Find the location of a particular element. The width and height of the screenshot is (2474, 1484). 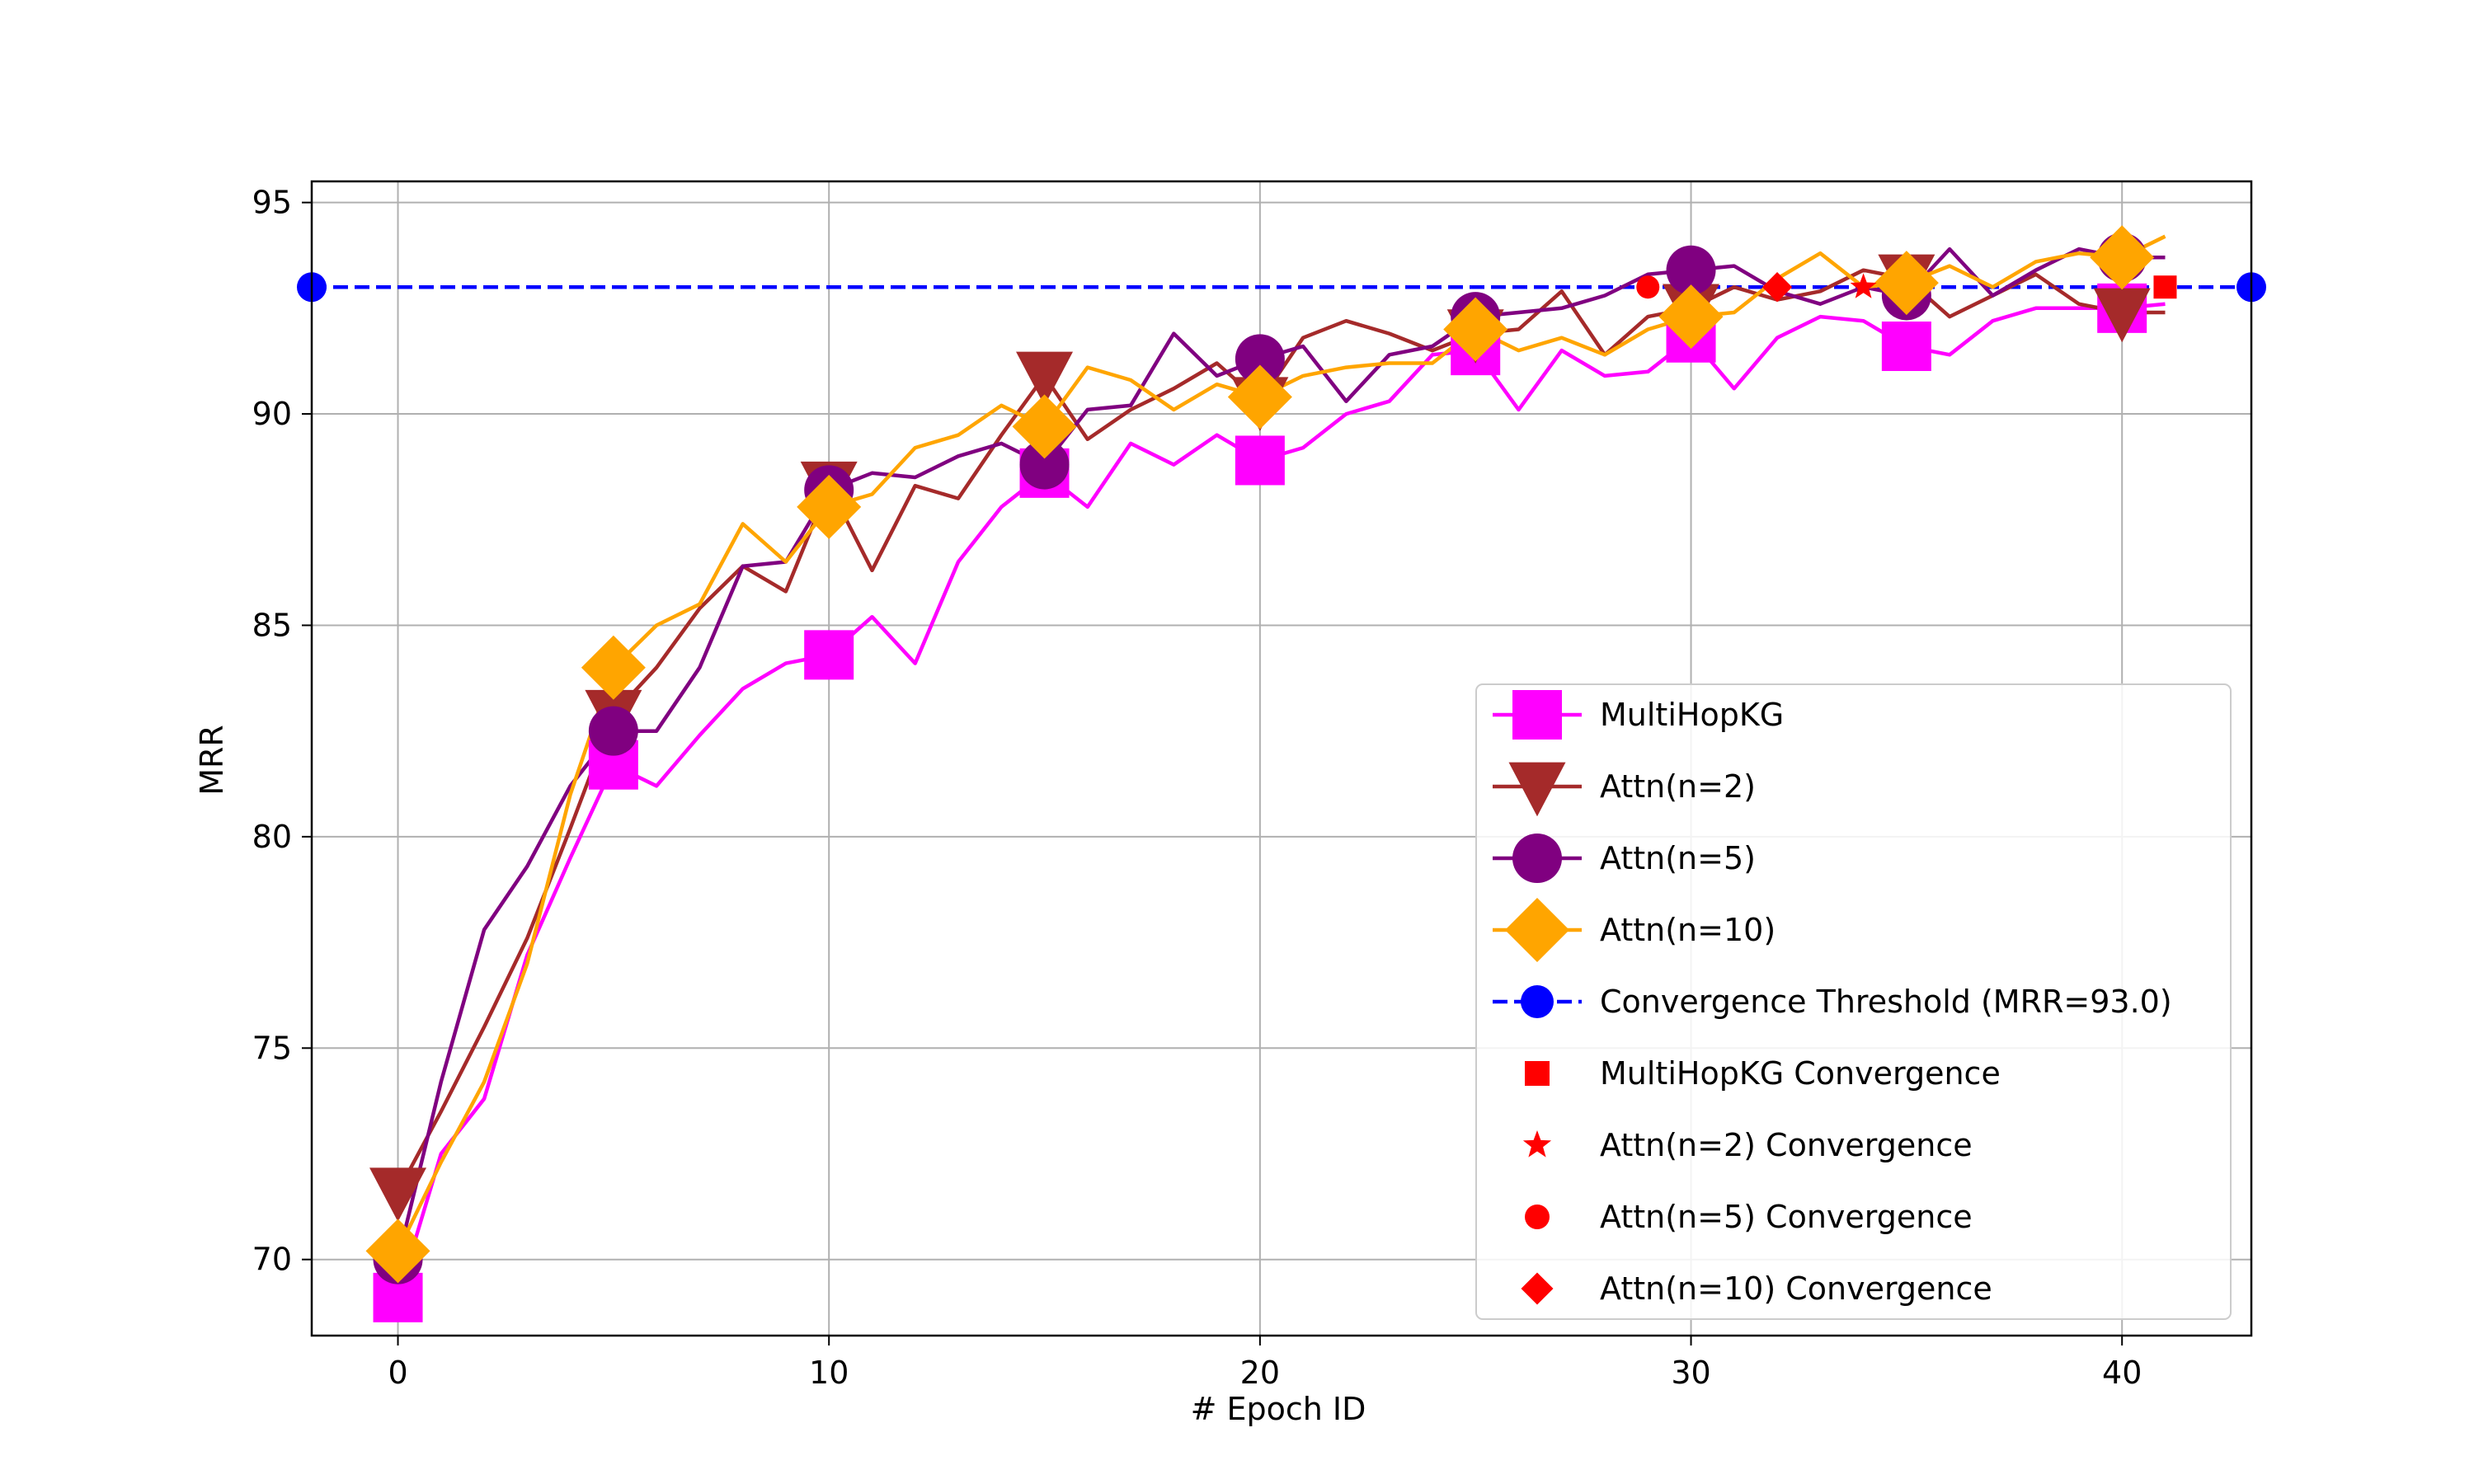

legend-label: Attn(n=10) is located at coordinates (1688, 930).